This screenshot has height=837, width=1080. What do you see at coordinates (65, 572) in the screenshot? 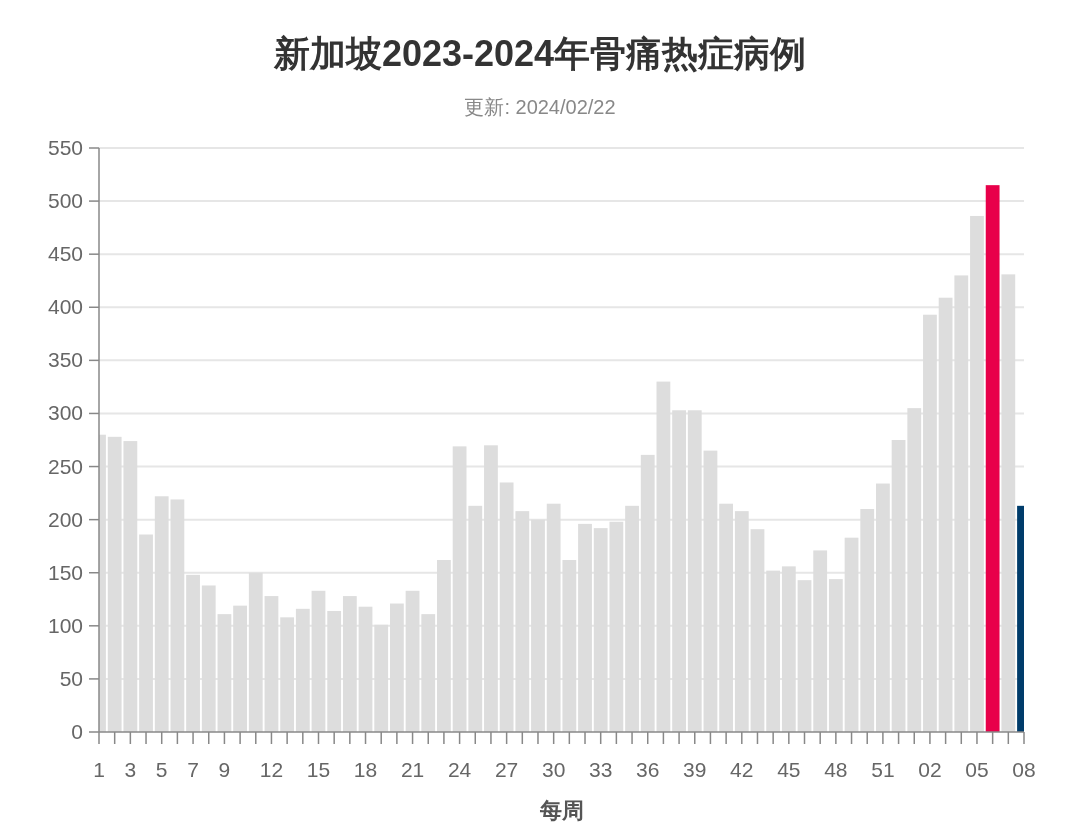
I see `y-tick-label: 150` at bounding box center [65, 572].